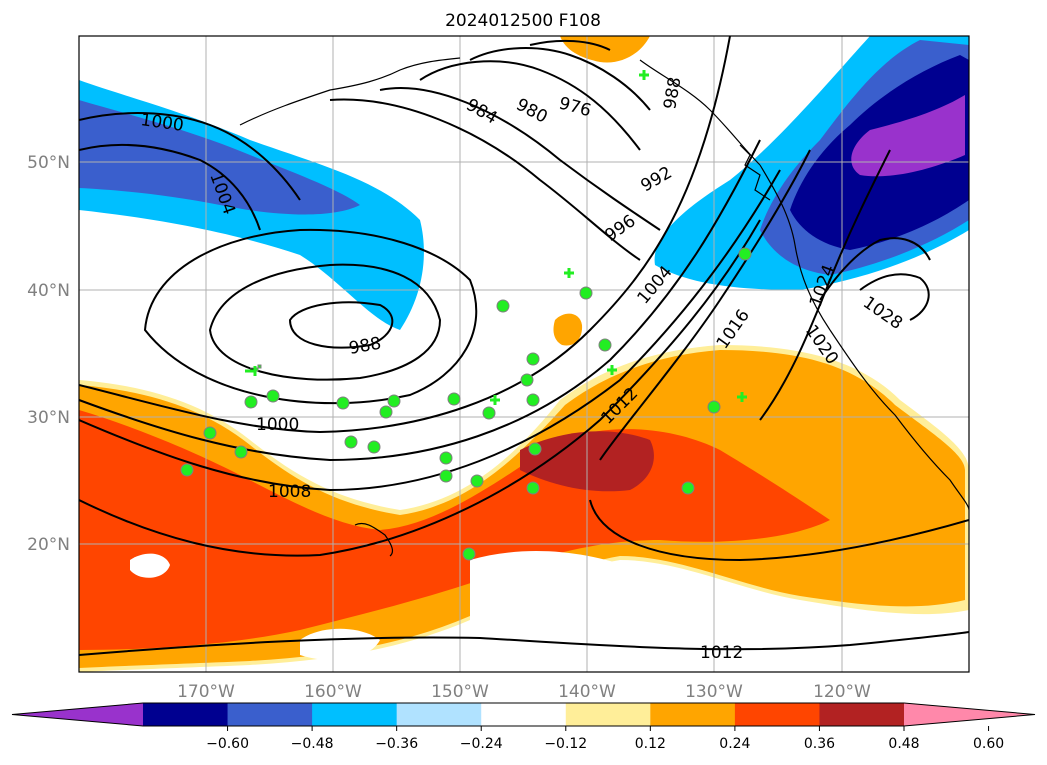  What do you see at coordinates (988, 744) in the screenshot?
I see `colorbar-tick-label: 0.60` at bounding box center [988, 744].